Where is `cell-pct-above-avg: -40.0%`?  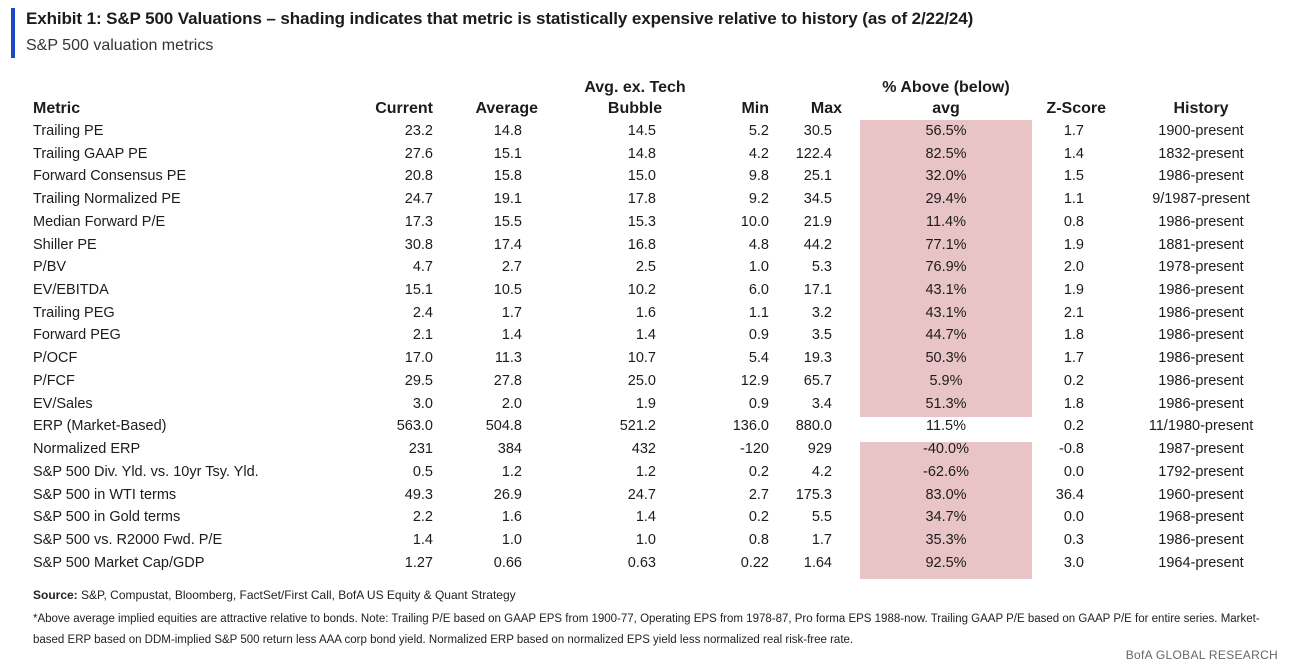 cell-pct-above-avg: -40.0% is located at coordinates (946, 449).